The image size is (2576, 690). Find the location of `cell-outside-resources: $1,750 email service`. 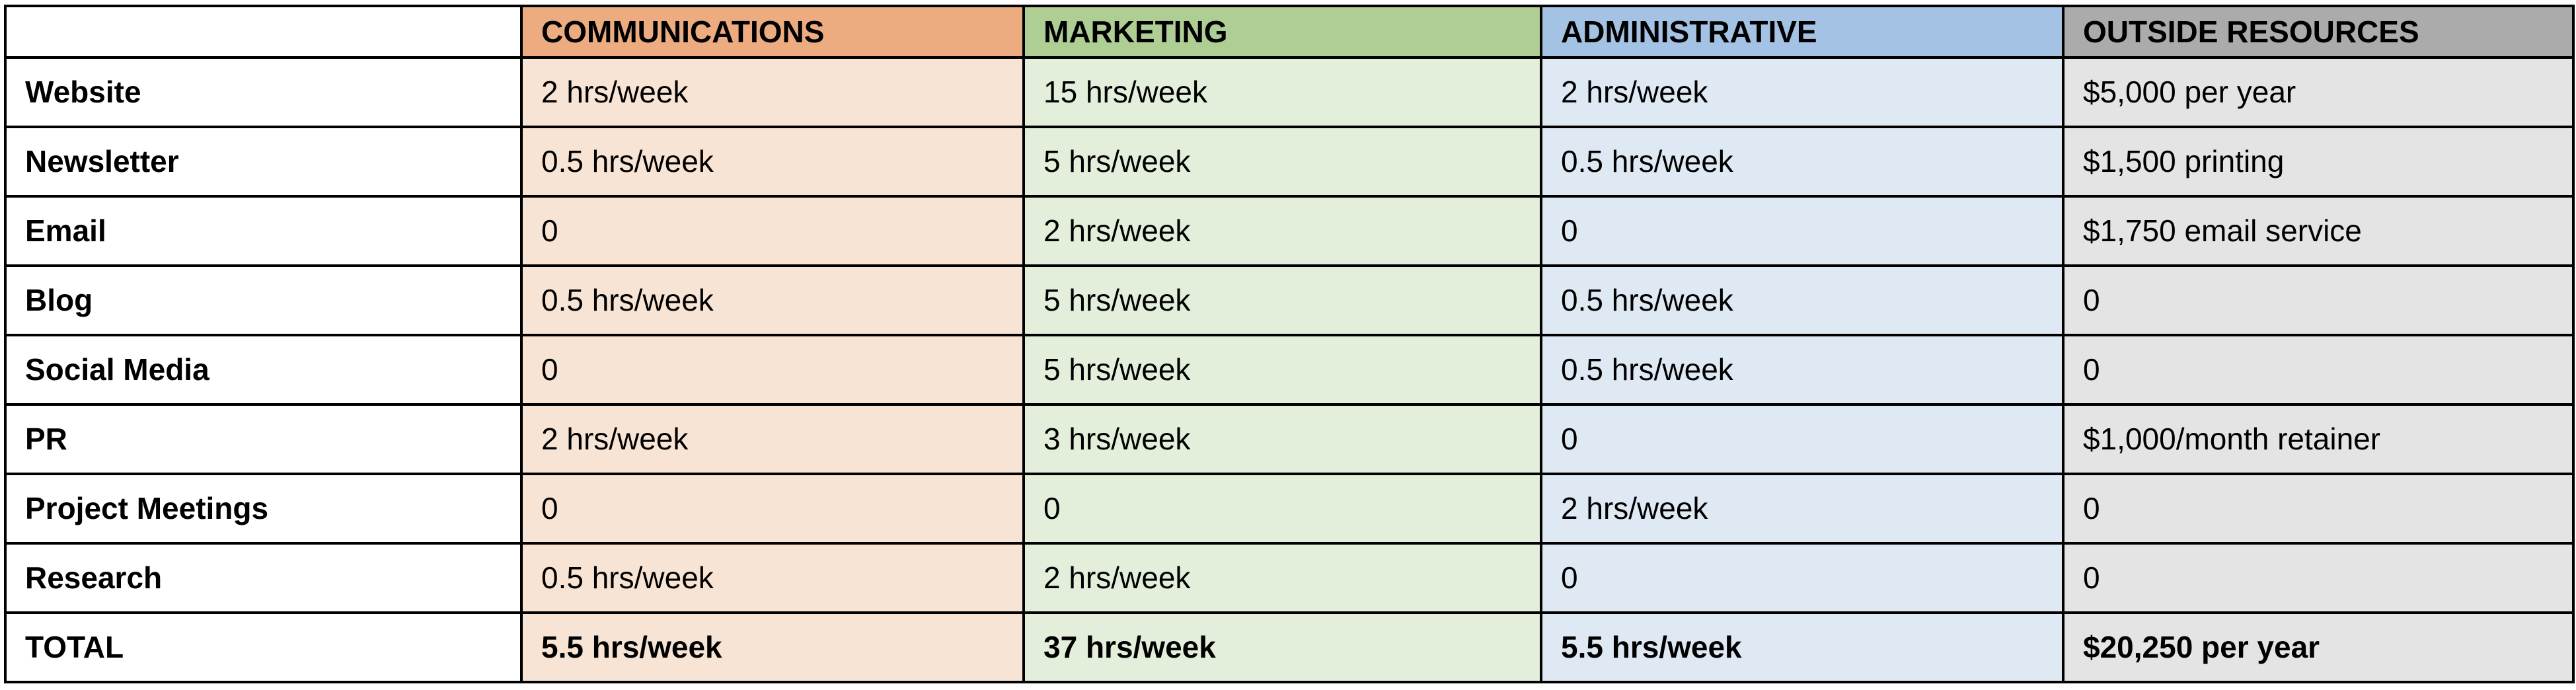

cell-outside-resources: $1,750 email service is located at coordinates (2318, 231).